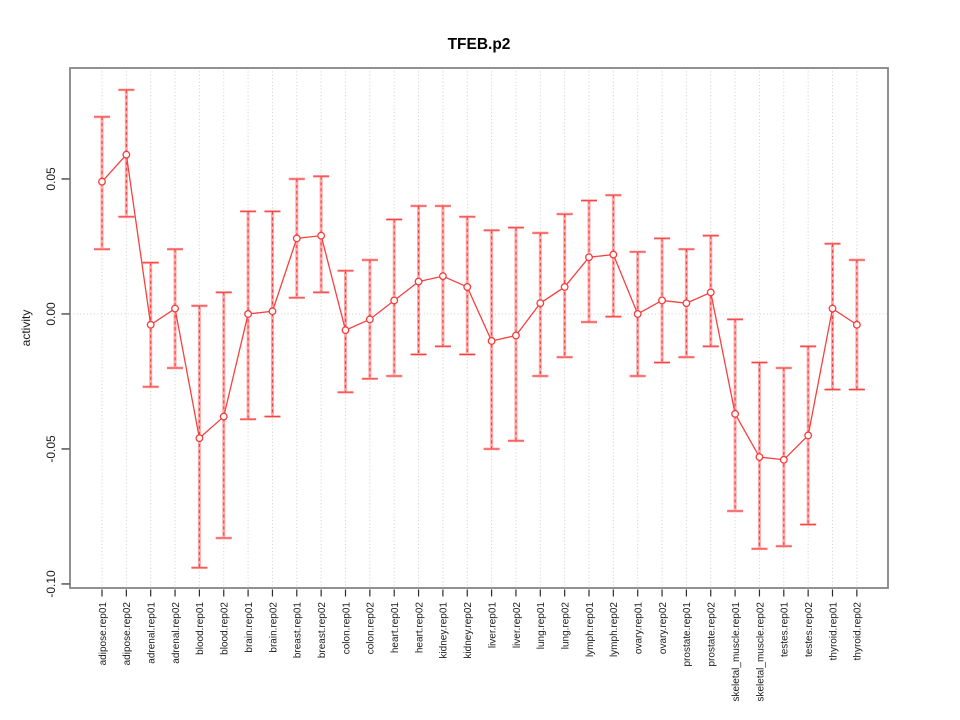 The width and height of the screenshot is (960, 720). What do you see at coordinates (479, 44) in the screenshot?
I see `chart-title: TFEB.p2` at bounding box center [479, 44].